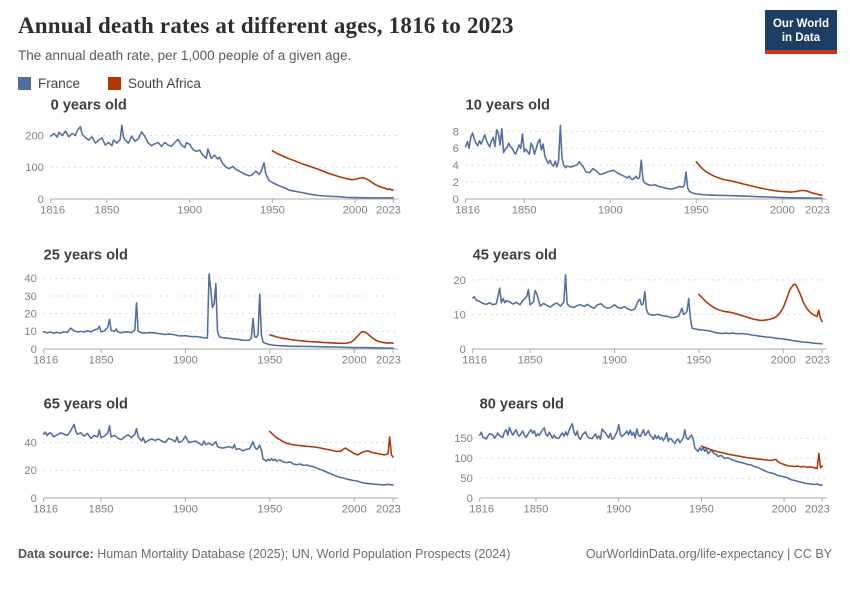 The width and height of the screenshot is (850, 600). Describe the element at coordinates (30, 296) in the screenshot. I see `y-tick-label: 30` at that location.